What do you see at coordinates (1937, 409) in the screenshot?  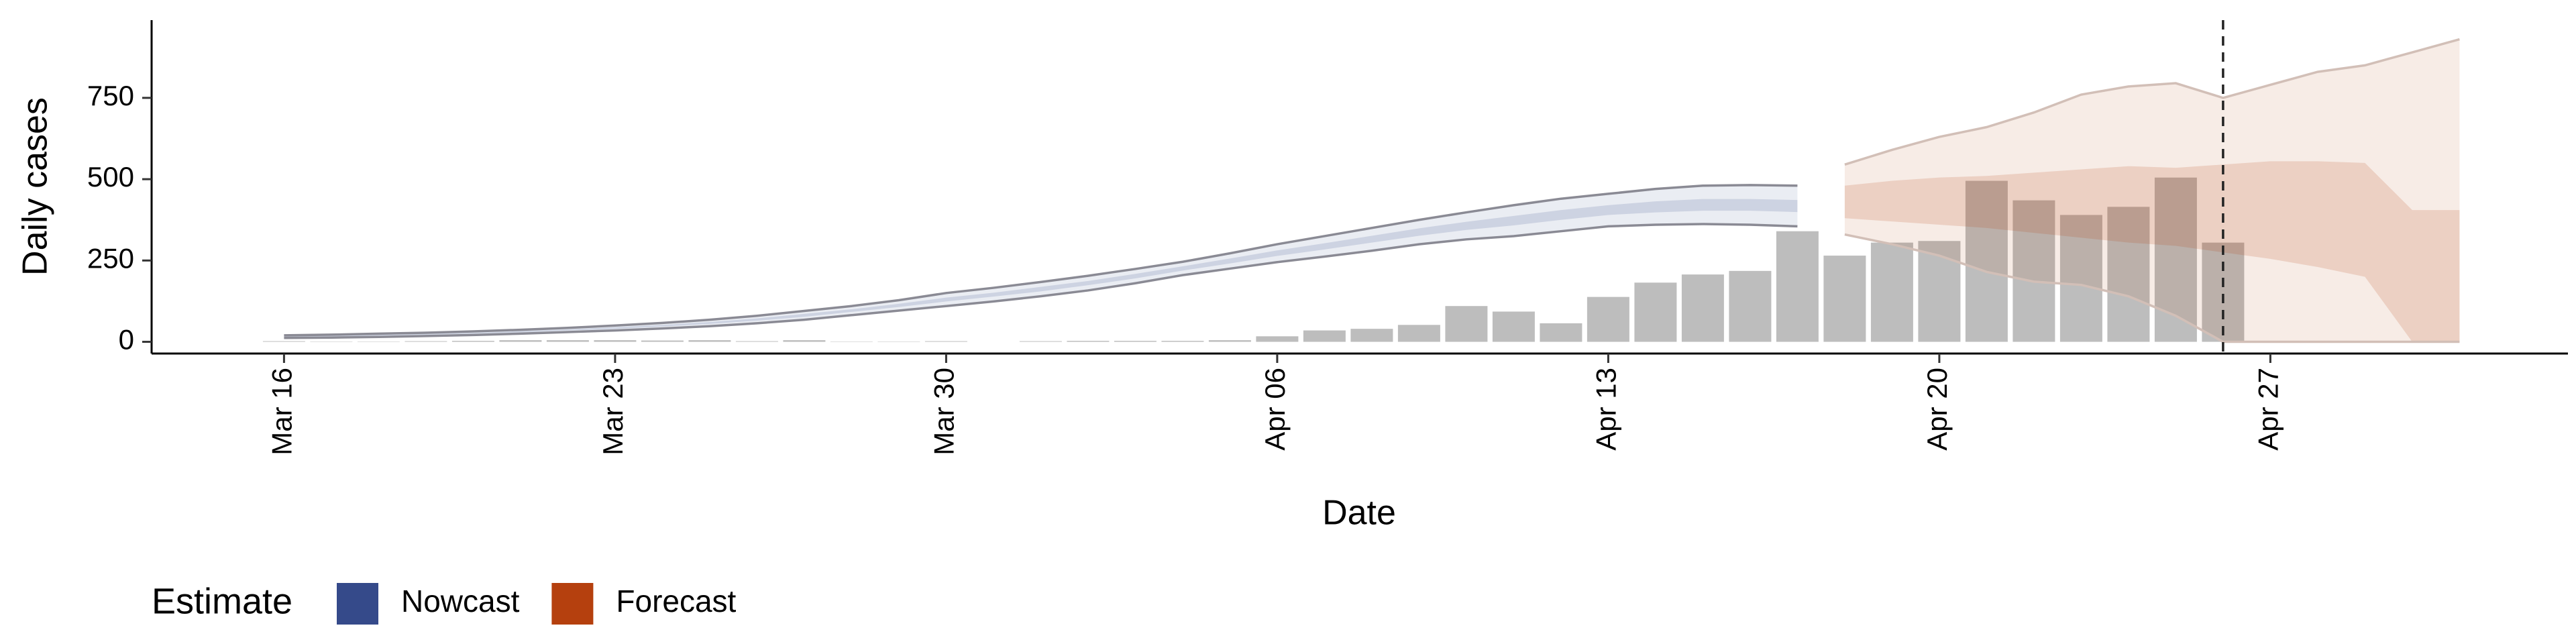 I see `x-tick-label: Apr 20` at bounding box center [1937, 409].